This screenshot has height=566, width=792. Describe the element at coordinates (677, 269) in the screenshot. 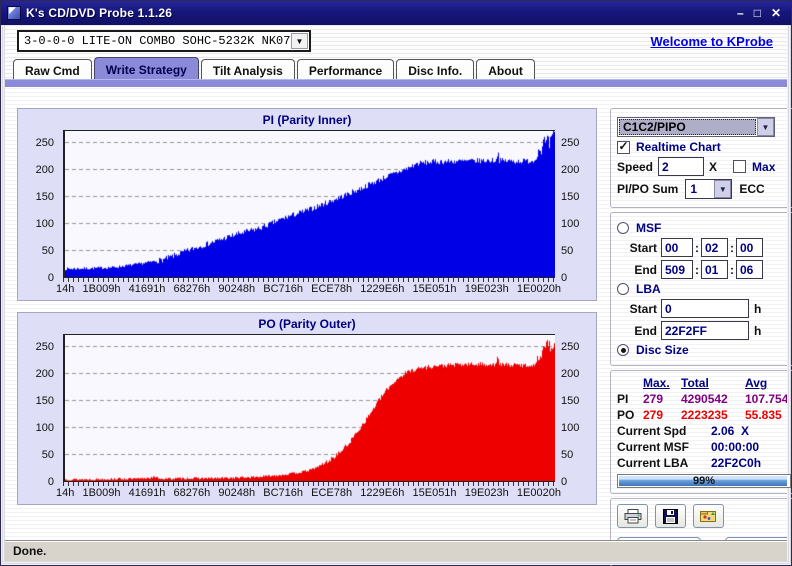

I see `msf-end-min-input: 509` at that location.